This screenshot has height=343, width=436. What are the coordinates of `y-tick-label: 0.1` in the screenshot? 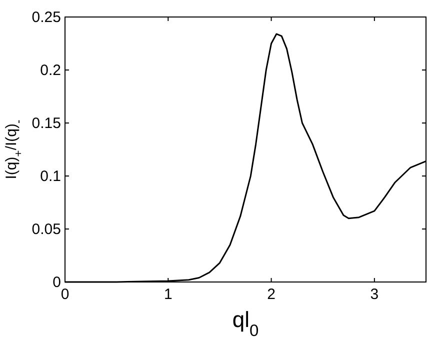 It's located at (50, 176).